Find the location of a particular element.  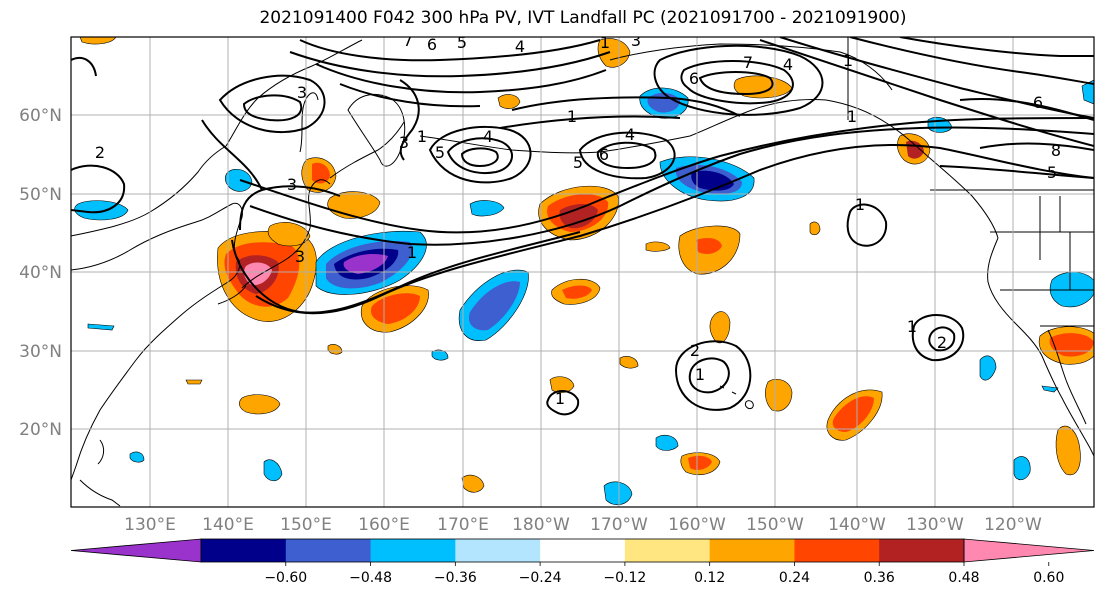

colorbar-tick-label: 0.60 is located at coordinates (1048, 578).